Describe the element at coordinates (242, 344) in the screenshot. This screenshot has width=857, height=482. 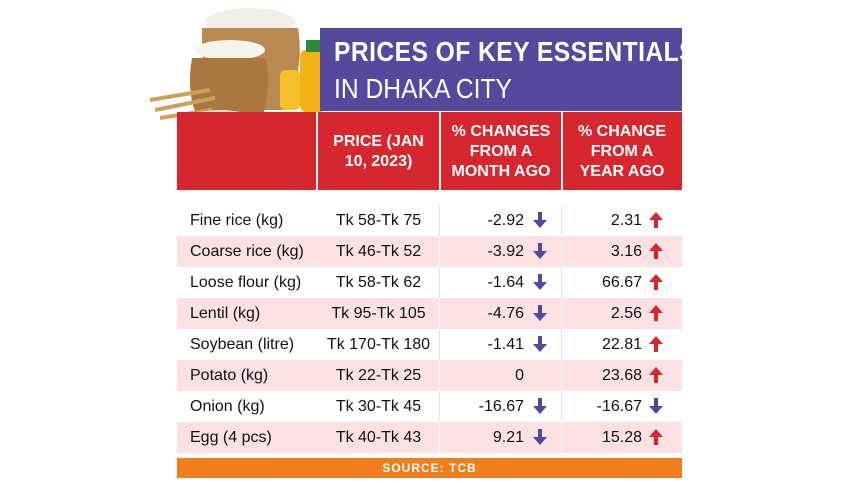
I see `item-name: Soybean (litre)` at that location.